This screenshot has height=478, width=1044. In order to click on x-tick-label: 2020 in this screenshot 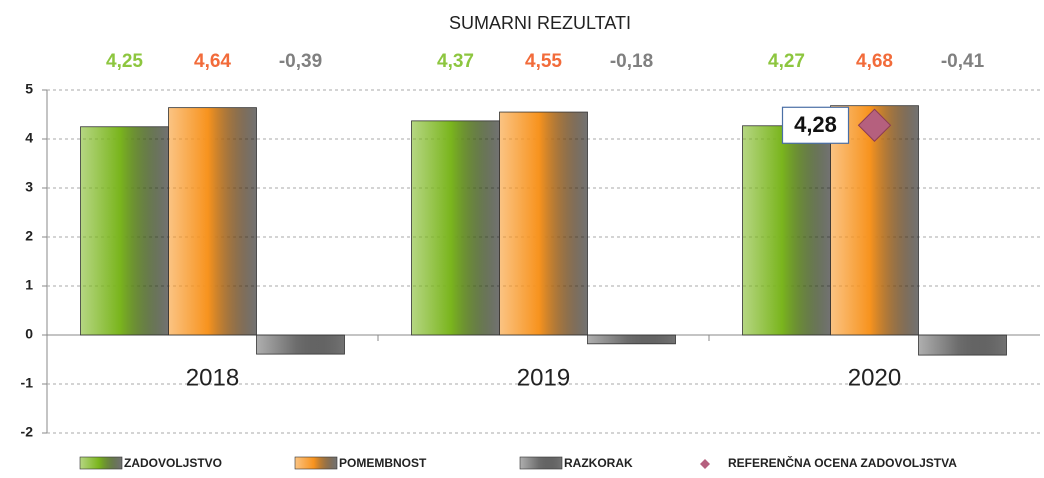, I will do `click(874, 377)`.